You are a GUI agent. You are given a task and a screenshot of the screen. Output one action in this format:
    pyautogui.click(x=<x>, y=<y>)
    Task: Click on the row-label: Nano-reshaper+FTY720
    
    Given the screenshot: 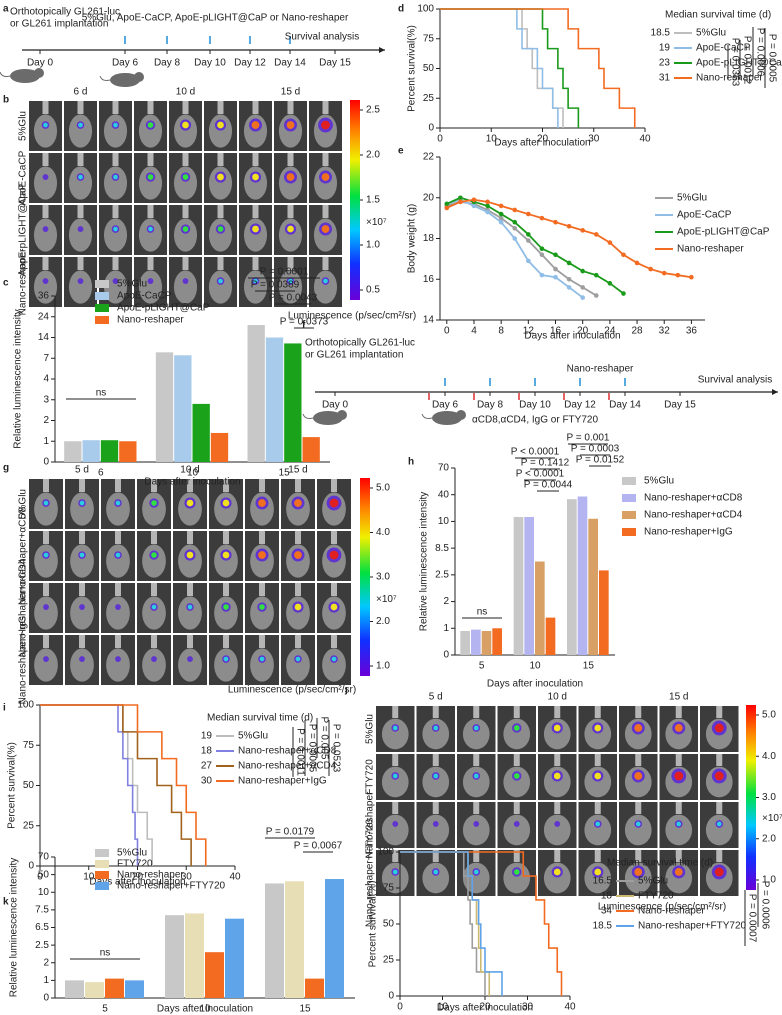 What is the action you would take?
    pyautogui.click(x=370, y=873)
    